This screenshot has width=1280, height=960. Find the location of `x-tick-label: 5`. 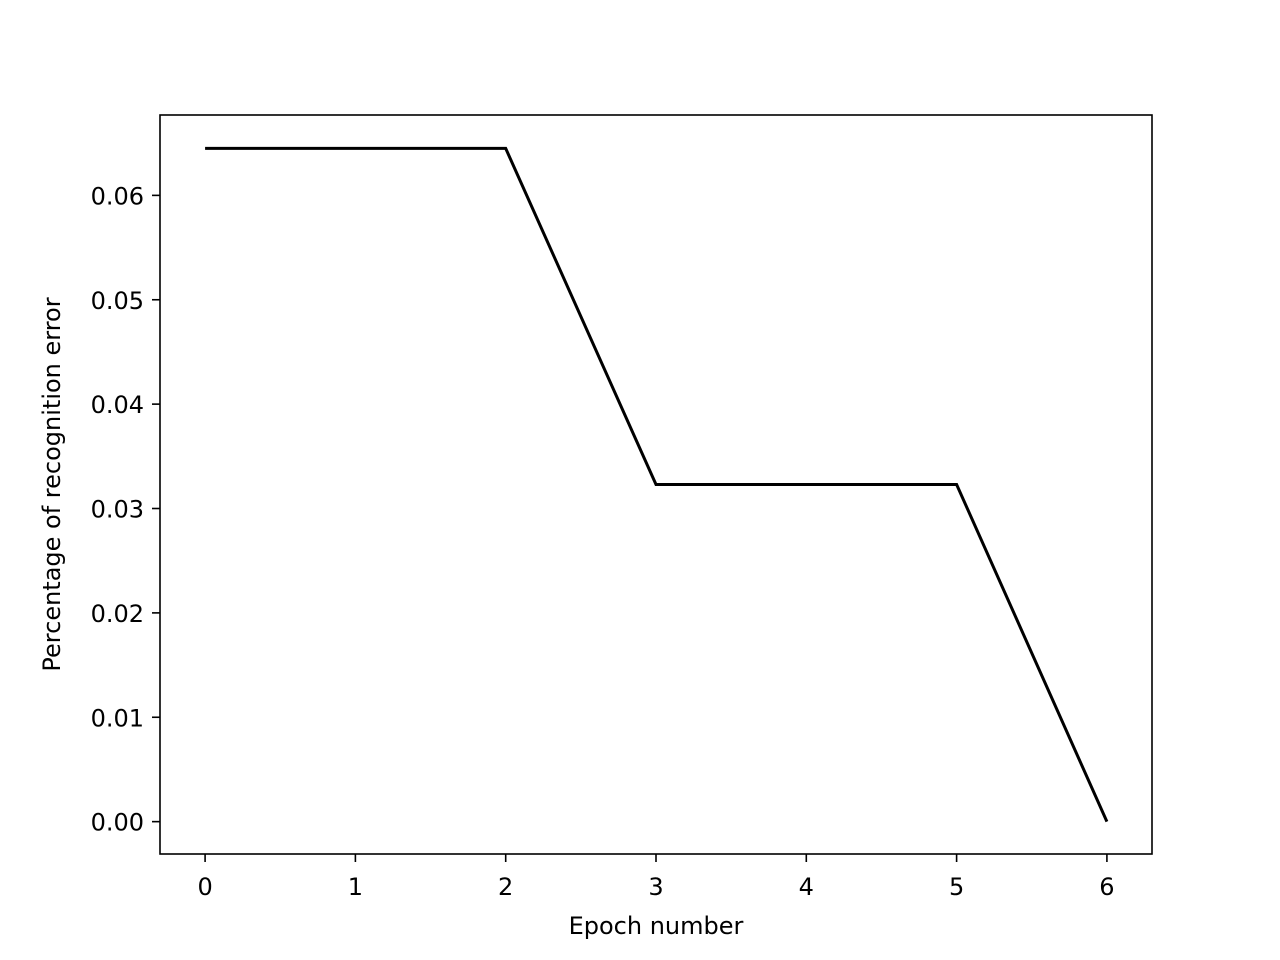

x-tick-label: 5 is located at coordinates (956, 887).